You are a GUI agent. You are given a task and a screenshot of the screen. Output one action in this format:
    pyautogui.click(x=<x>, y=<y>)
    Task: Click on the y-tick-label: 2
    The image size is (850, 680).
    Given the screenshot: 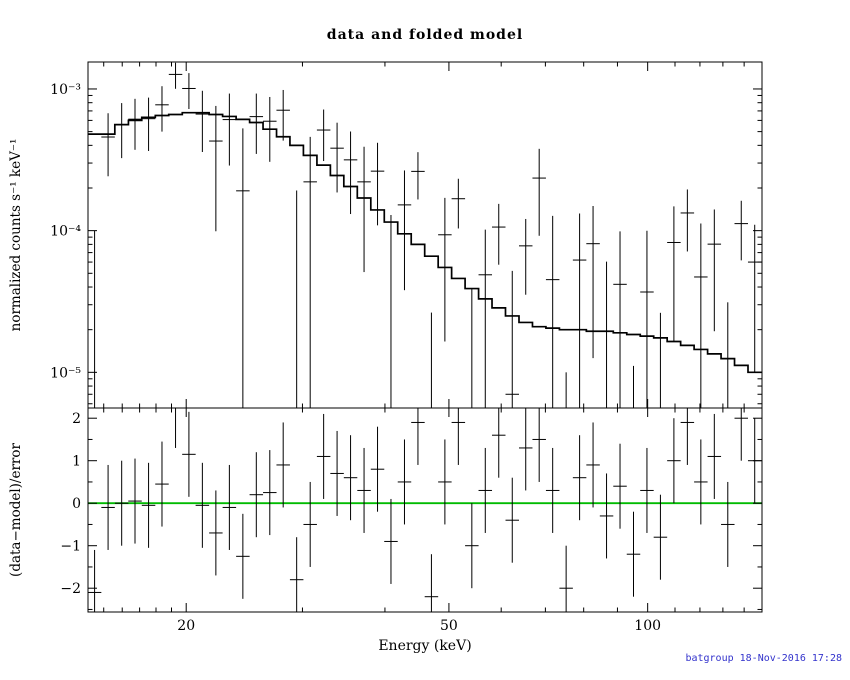 What is the action you would take?
    pyautogui.click(x=76, y=419)
    